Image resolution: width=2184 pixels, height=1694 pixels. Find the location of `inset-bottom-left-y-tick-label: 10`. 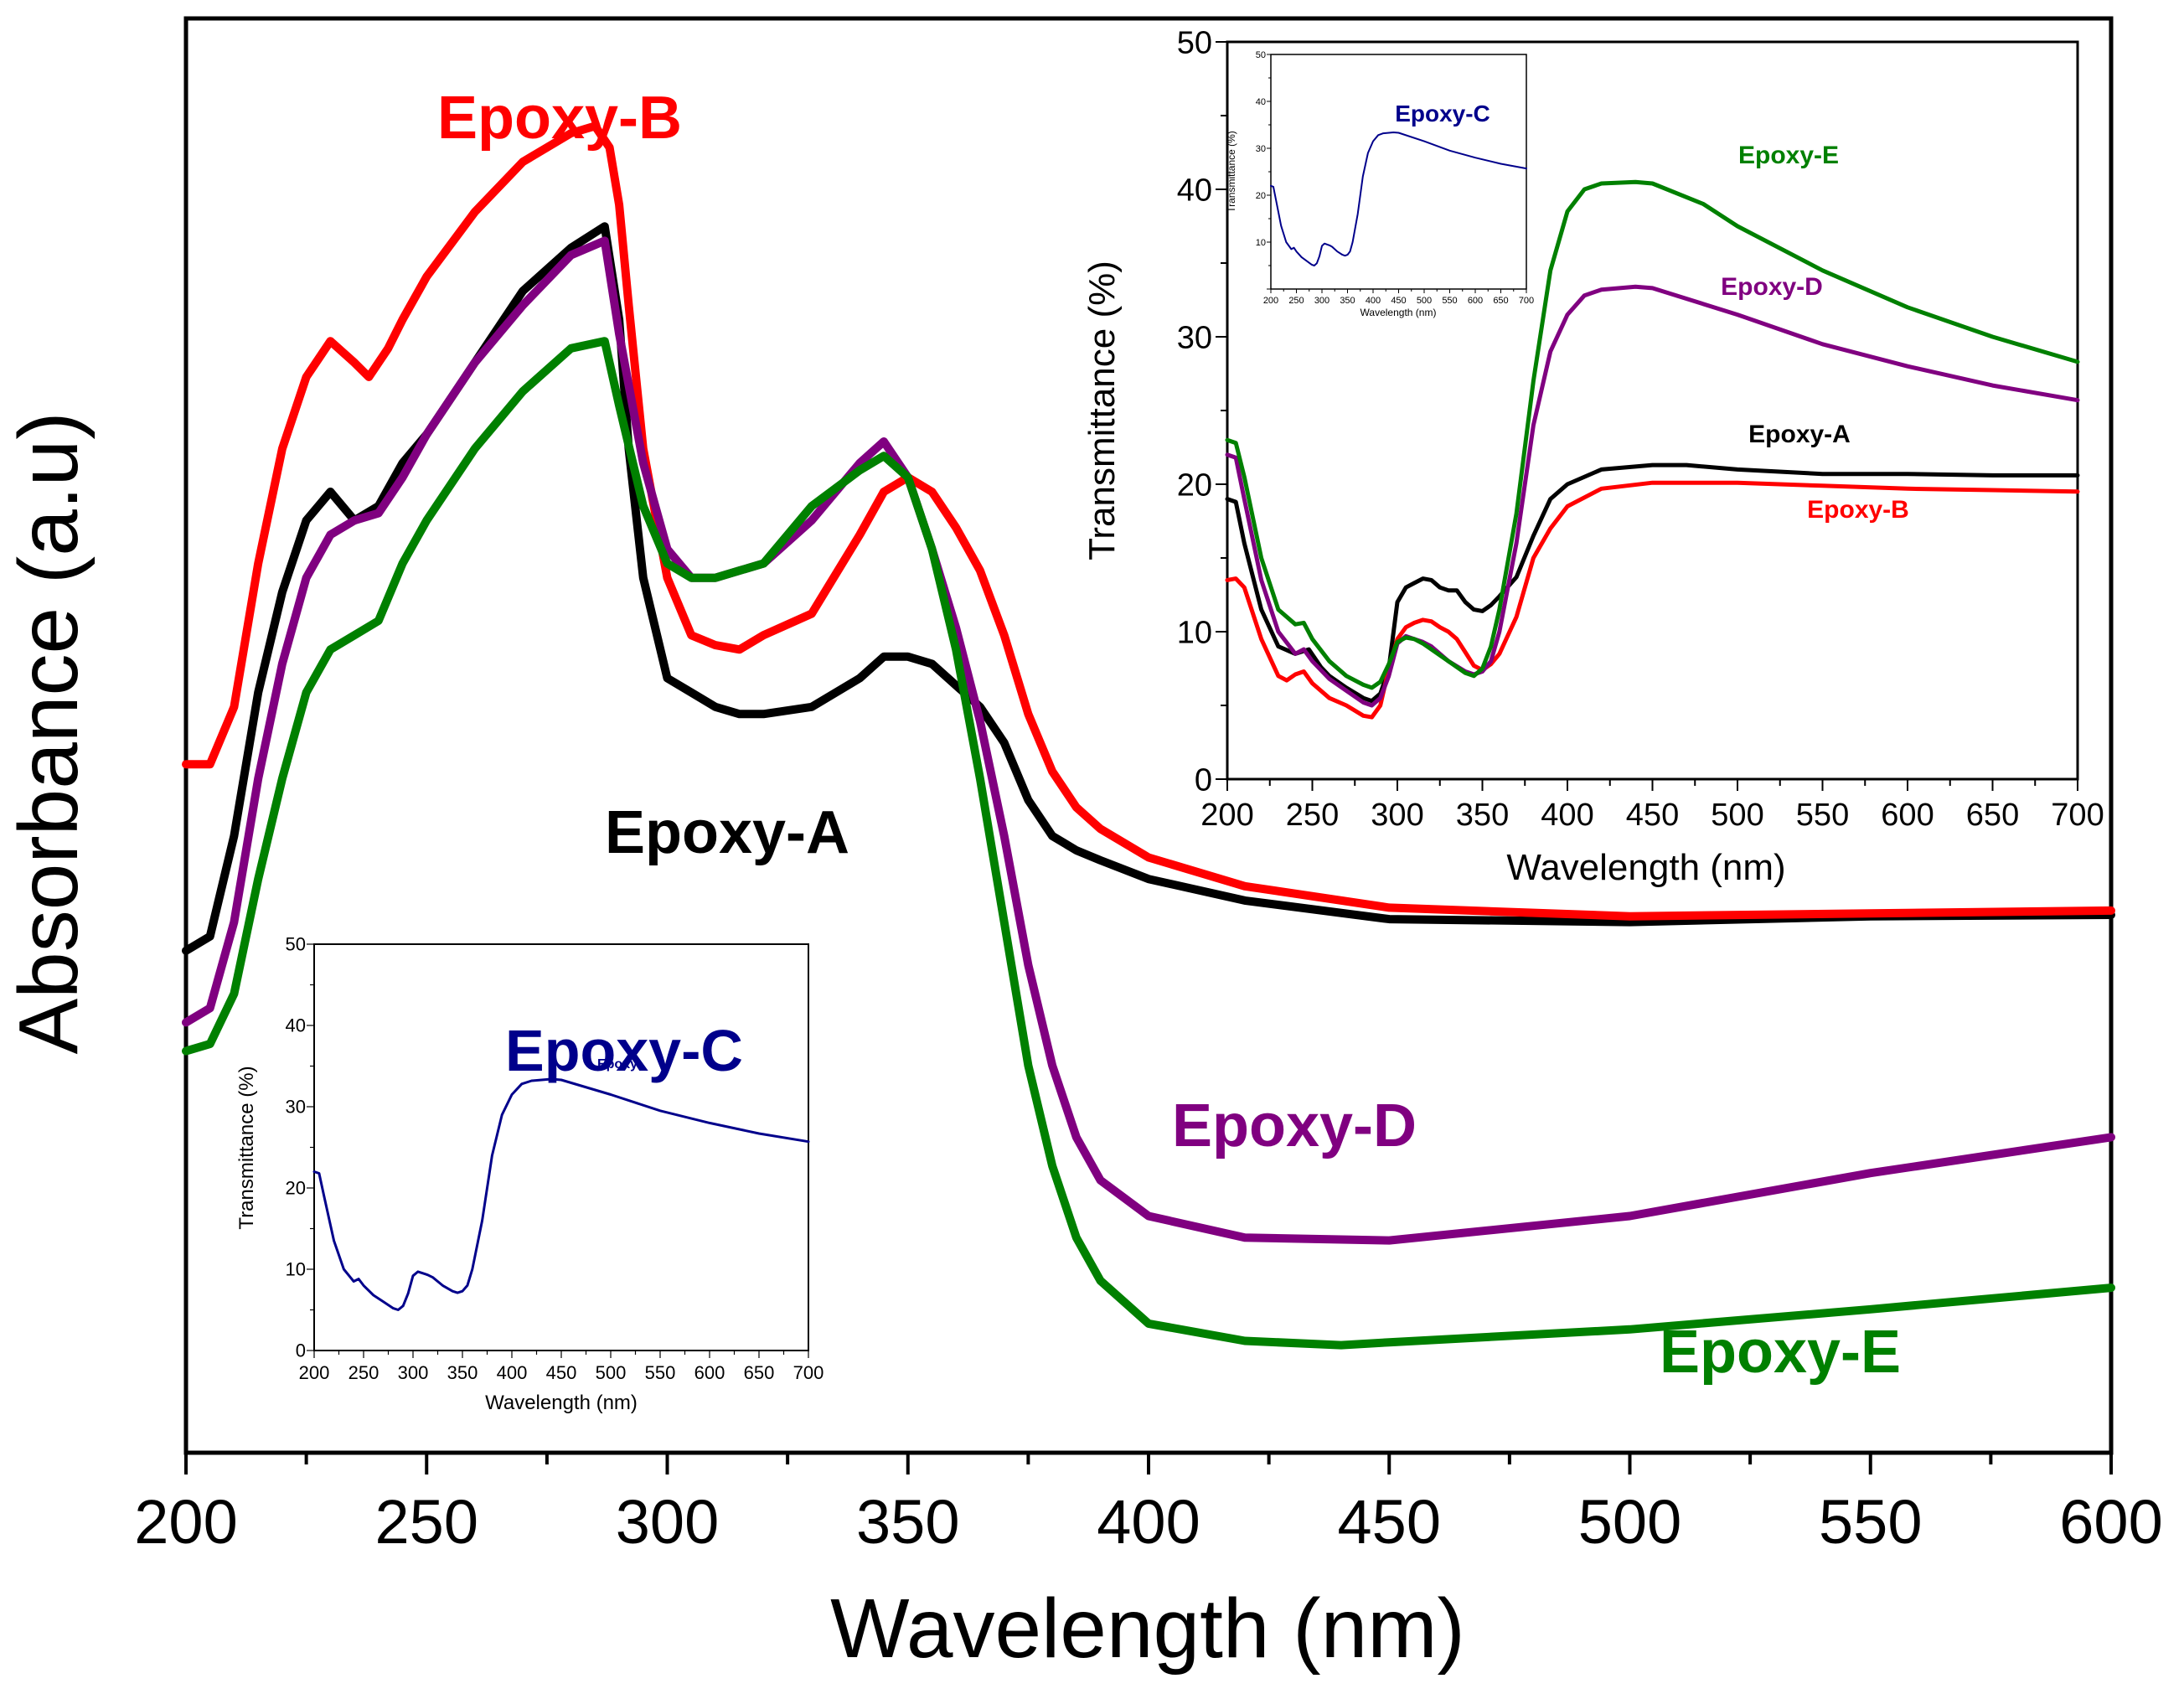

inset-bottom-left-y-tick-label: 10 is located at coordinates (296, 1270).